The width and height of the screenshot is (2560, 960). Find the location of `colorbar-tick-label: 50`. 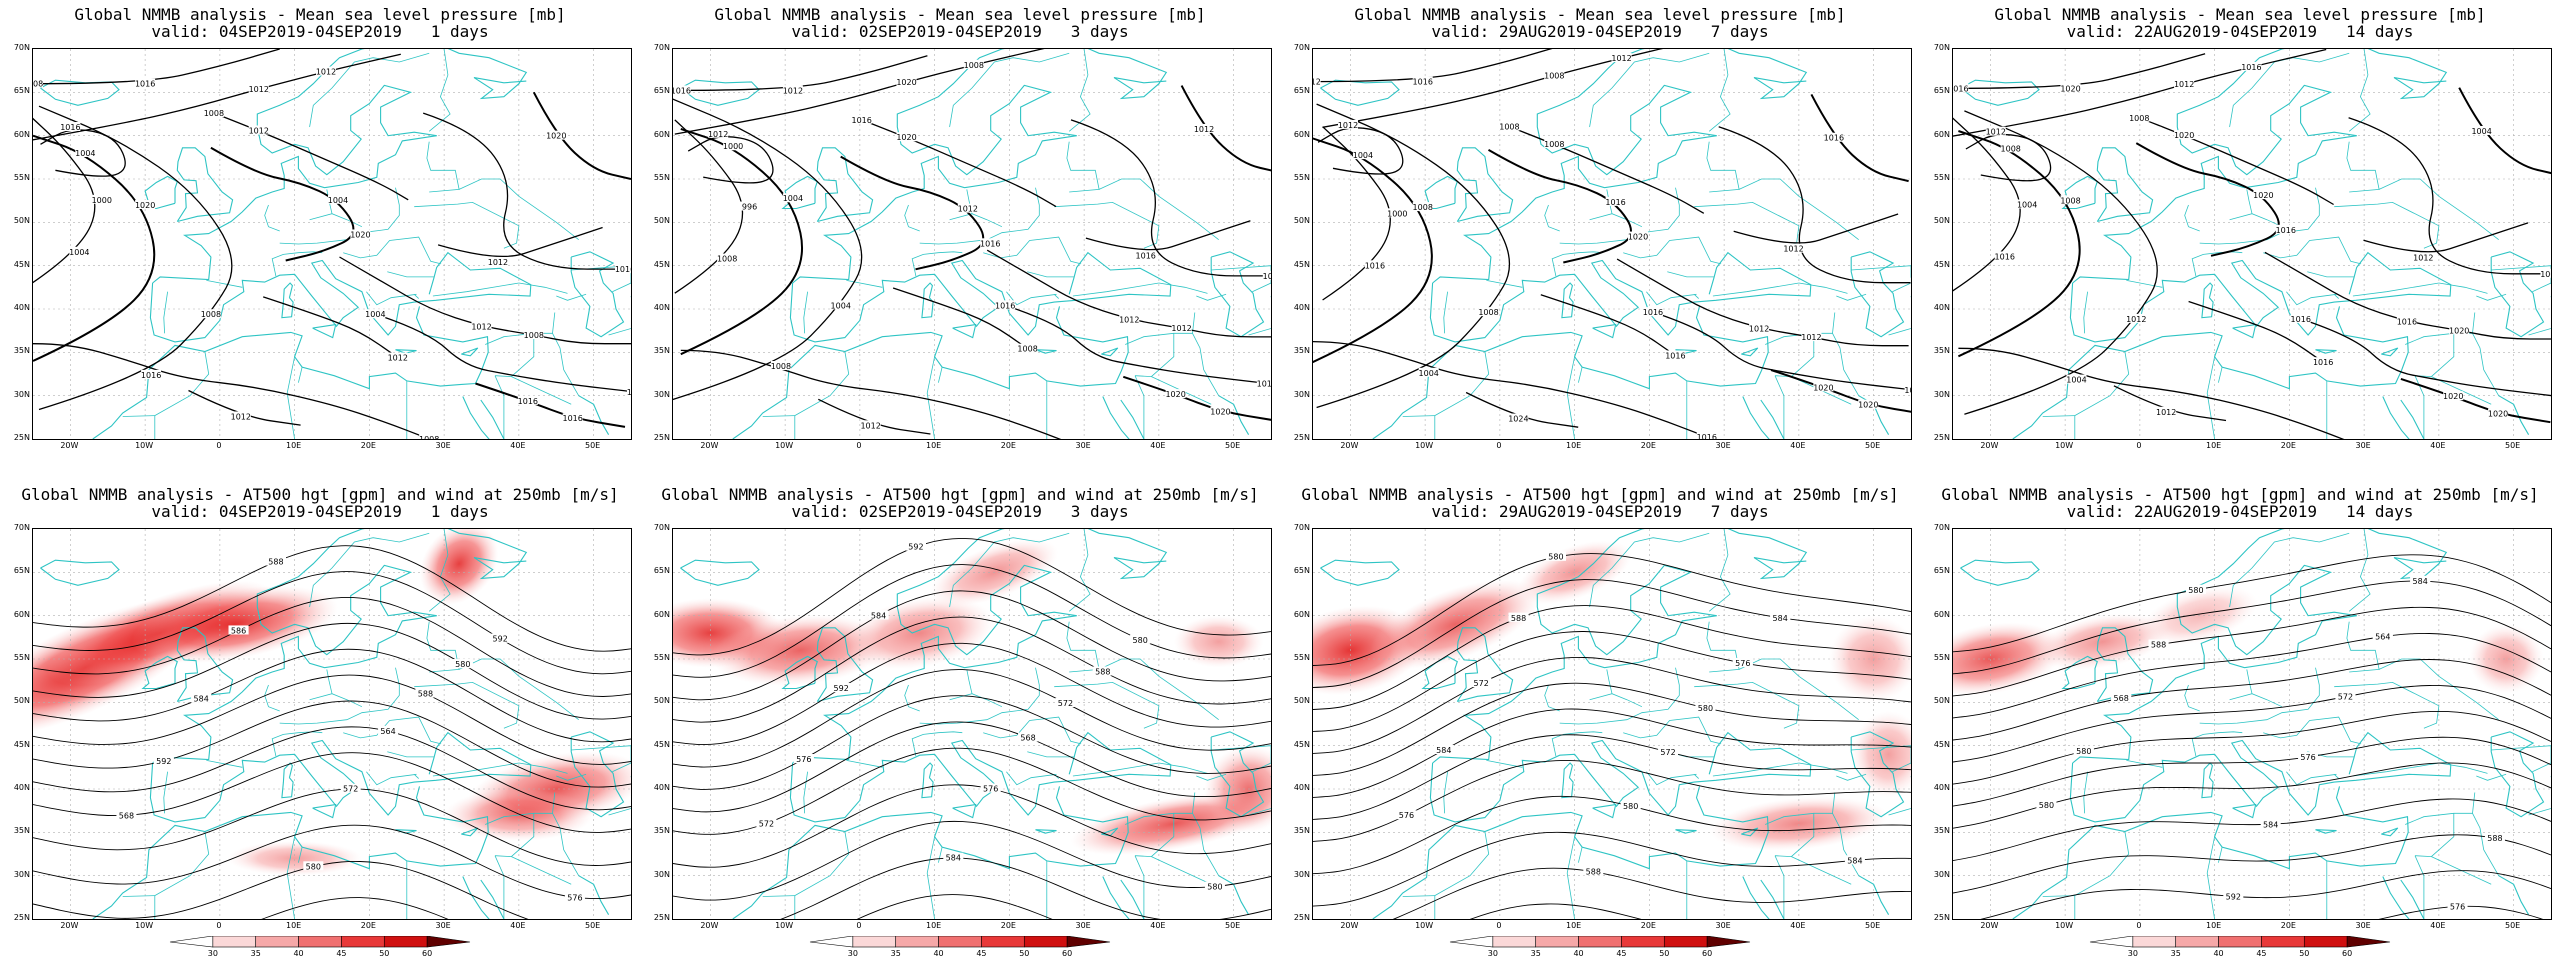

colorbar-tick-label: 50 is located at coordinates (1024, 953).